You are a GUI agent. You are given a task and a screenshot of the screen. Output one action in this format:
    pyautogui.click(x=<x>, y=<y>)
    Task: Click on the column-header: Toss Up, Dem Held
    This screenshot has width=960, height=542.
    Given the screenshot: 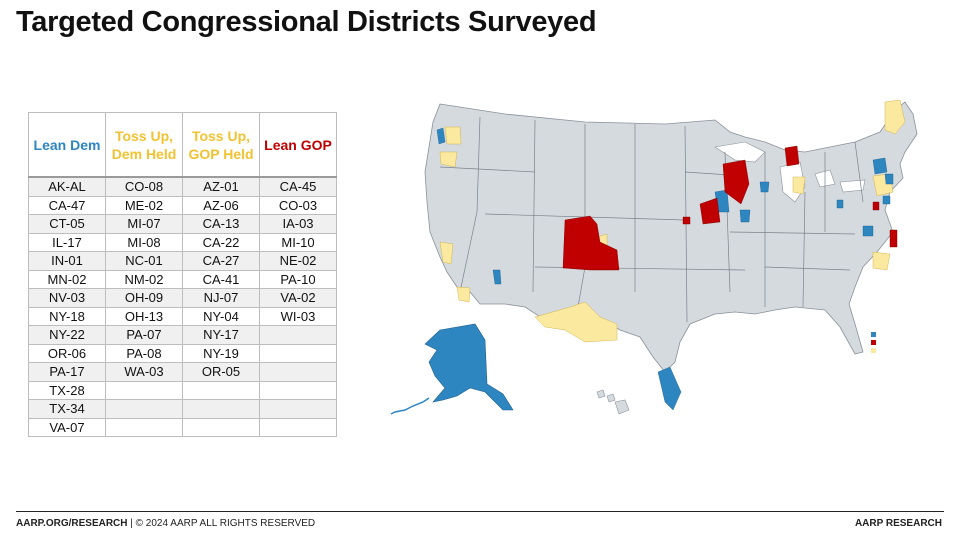 What is the action you would take?
    pyautogui.click(x=144, y=145)
    